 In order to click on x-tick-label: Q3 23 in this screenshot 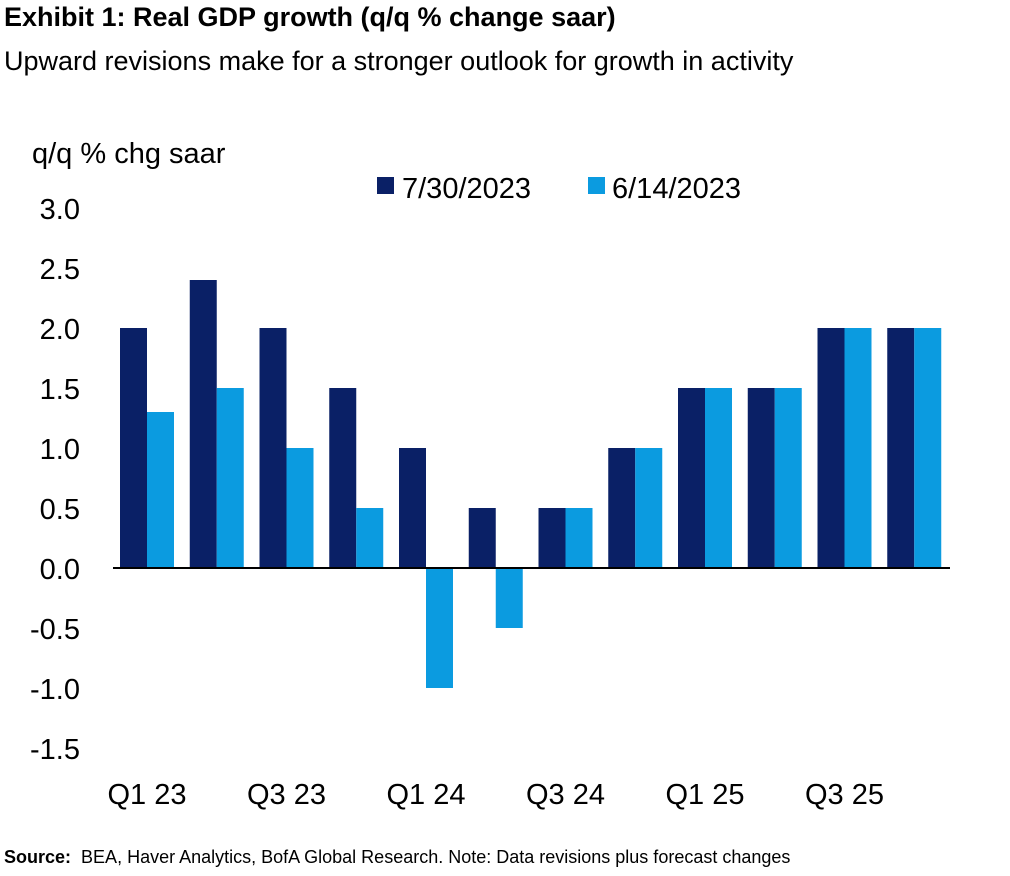, I will do `click(286, 795)`.